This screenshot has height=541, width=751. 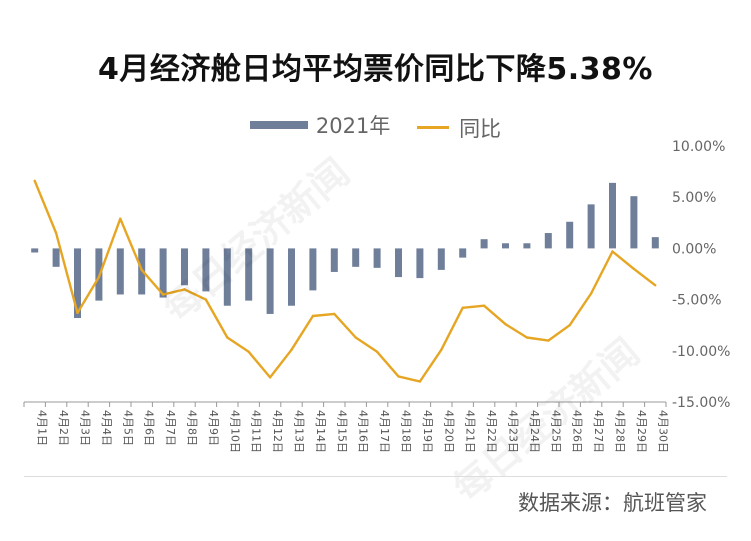 I want to click on x-tick-label: 4月16日, so click(x=363, y=431).